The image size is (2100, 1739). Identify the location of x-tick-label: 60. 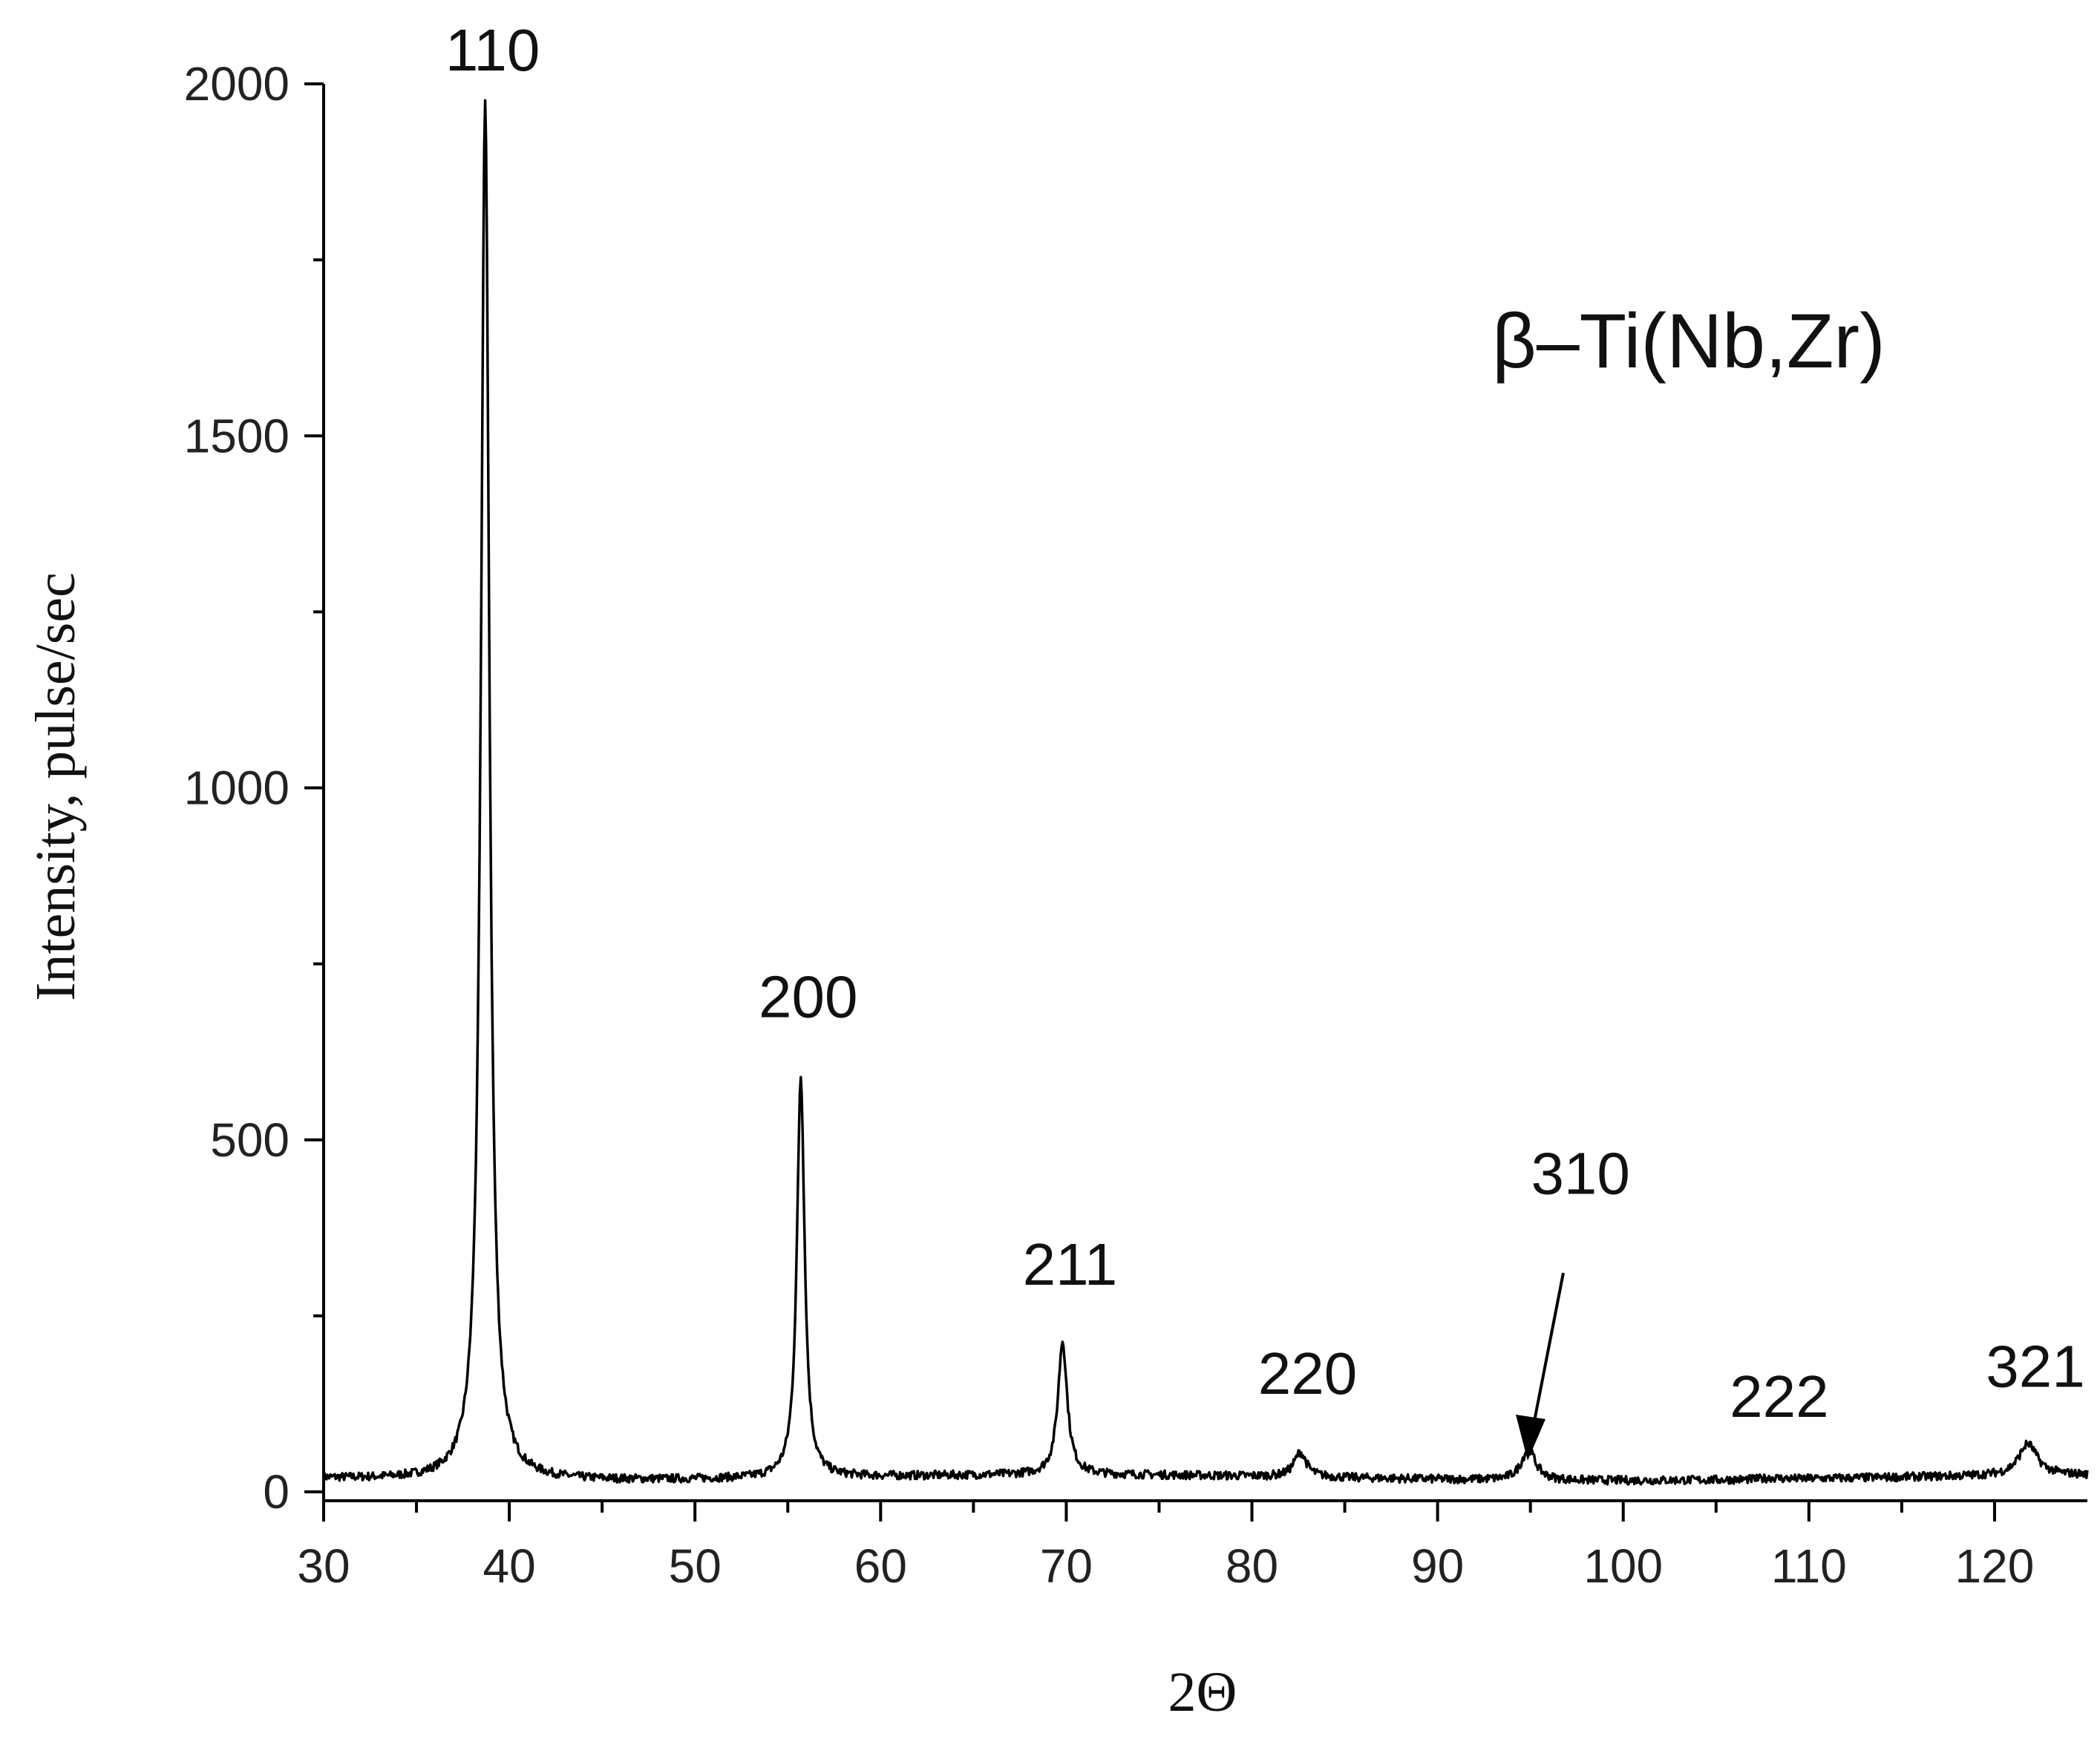
(880, 1566).